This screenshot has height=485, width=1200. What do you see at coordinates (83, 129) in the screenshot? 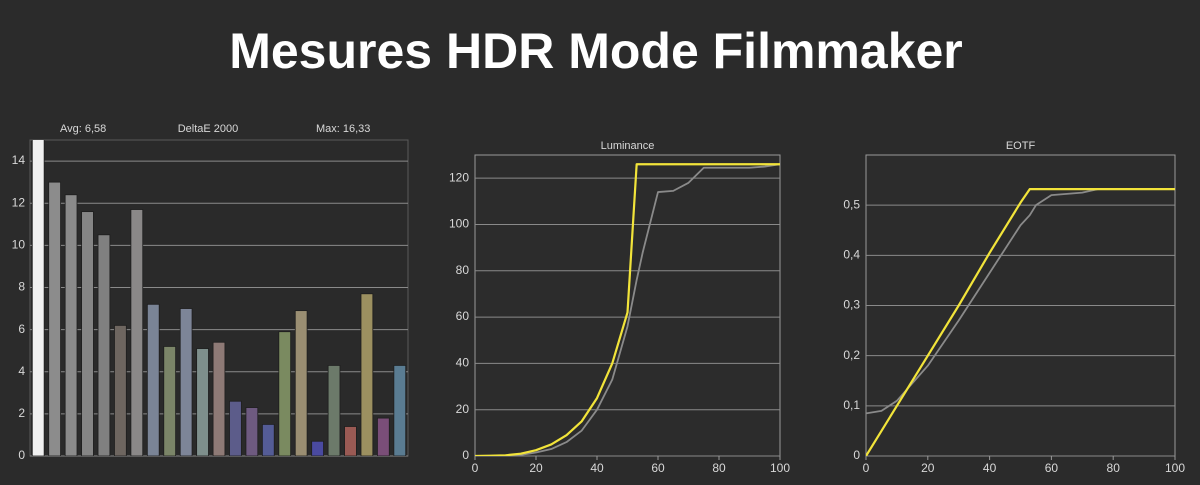
I see `annotation: Avg: 6,58` at bounding box center [83, 129].